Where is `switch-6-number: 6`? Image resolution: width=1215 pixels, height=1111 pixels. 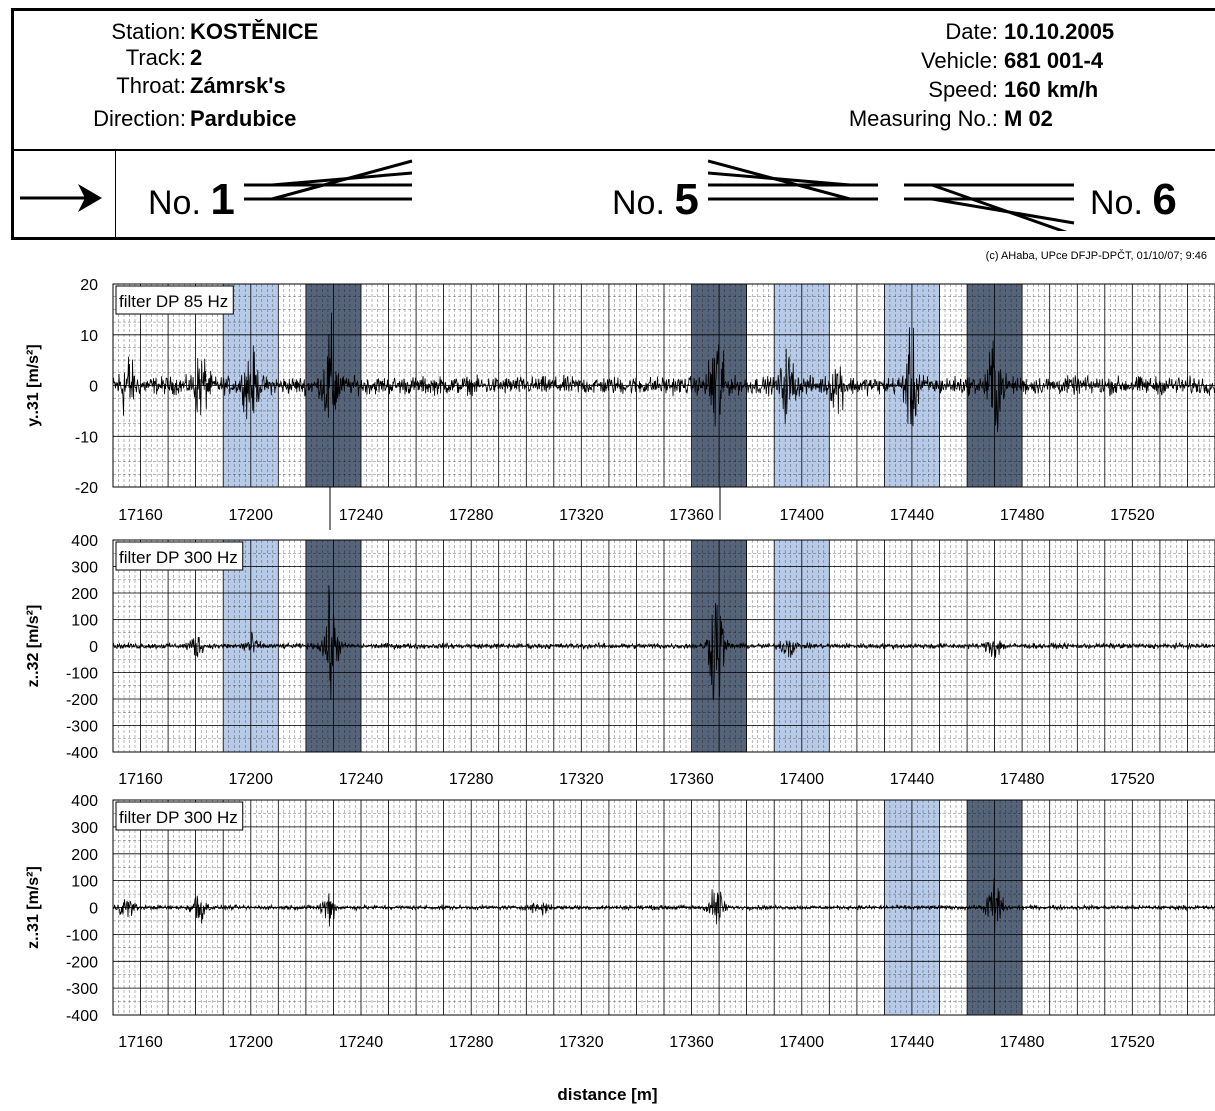 switch-6-number: 6 is located at coordinates (1164, 199).